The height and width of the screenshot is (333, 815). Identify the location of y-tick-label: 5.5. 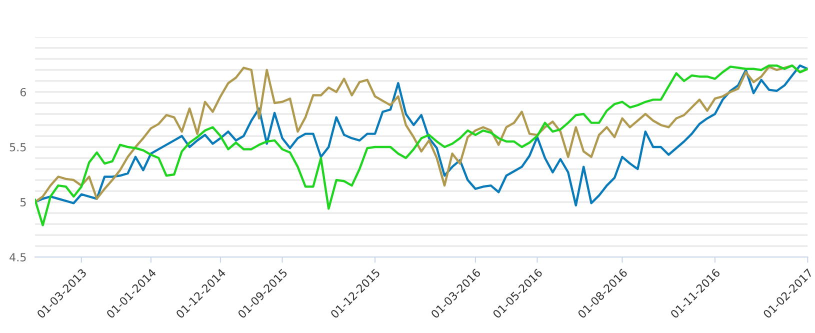
(18, 147).